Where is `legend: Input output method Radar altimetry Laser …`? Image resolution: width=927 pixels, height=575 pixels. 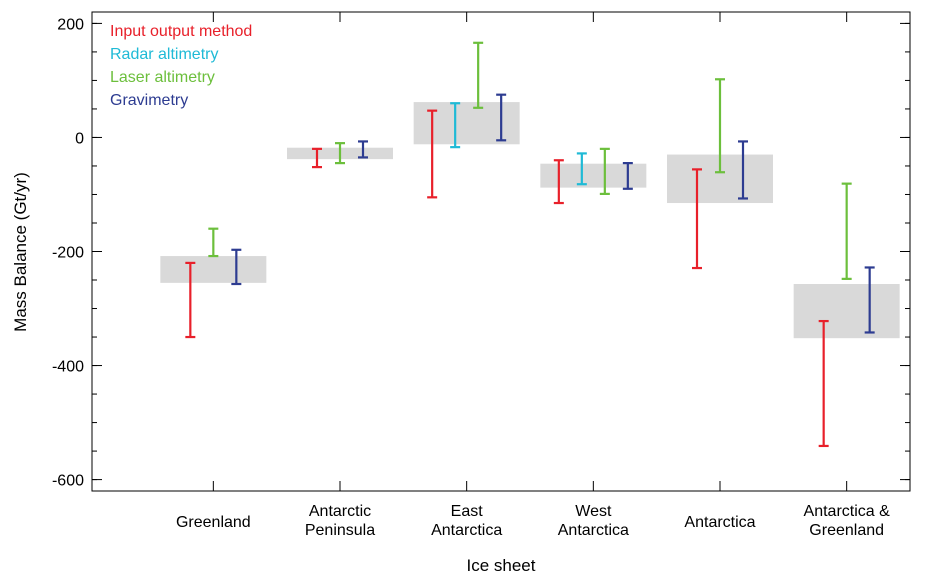 legend: Input output method Radar altimetry Laser … is located at coordinates (181, 66).